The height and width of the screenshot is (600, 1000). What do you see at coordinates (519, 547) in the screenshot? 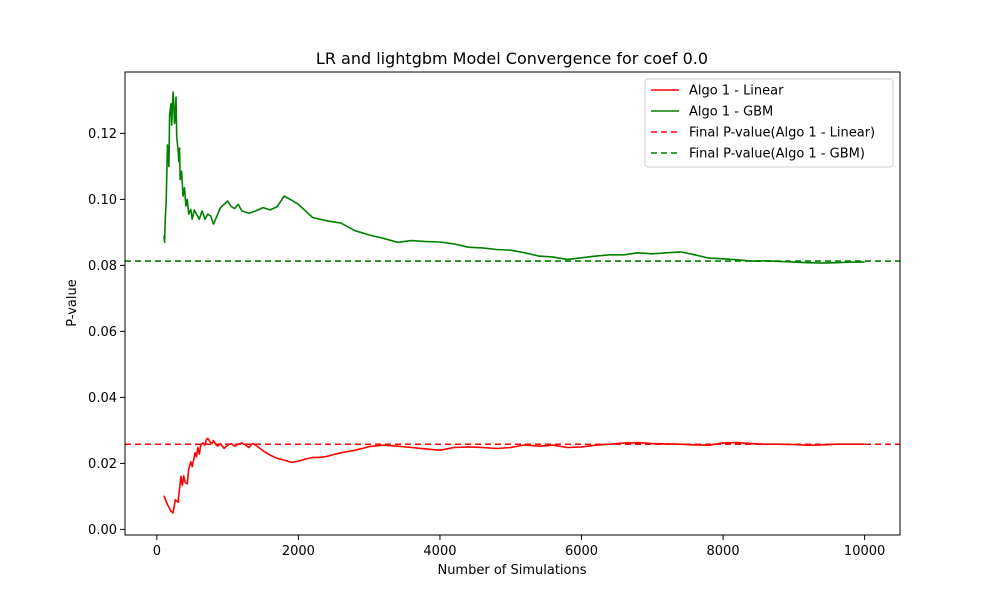
I see `x-axis-ticks: 0 2000 4000 6000 8000 10000` at bounding box center [519, 547].